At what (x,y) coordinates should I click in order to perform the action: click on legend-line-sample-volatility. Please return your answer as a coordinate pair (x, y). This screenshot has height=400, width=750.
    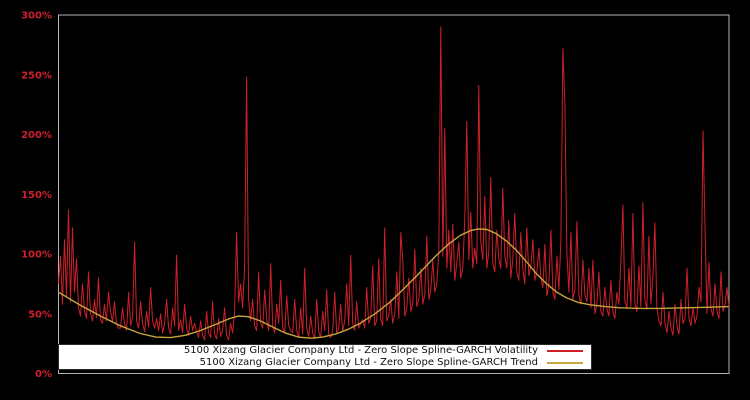
    Looking at the image, I should click on (565, 351).